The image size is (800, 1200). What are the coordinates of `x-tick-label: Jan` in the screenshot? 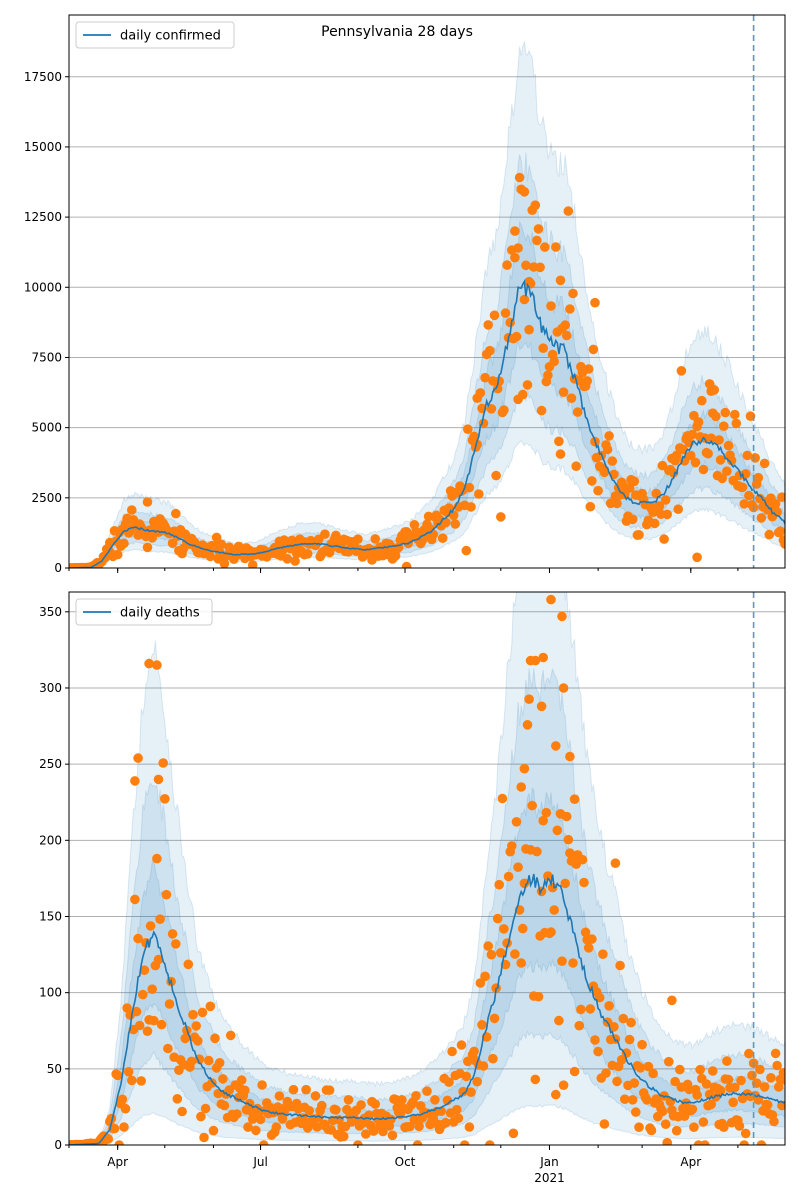 It's located at (549, 1162).